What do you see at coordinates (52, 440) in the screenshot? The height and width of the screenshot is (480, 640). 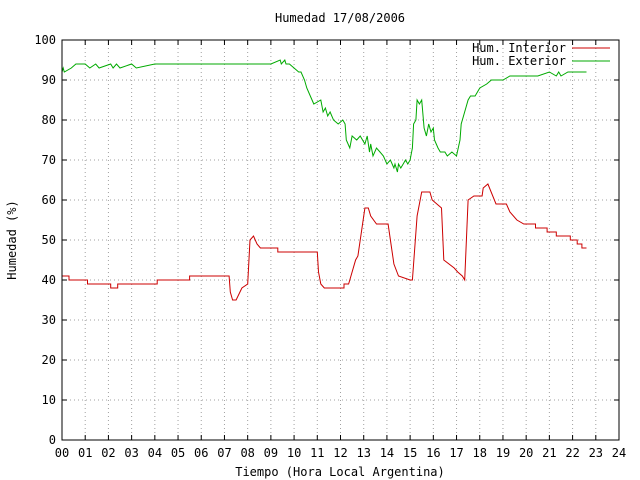 I see `y-tick-label: 0` at bounding box center [52, 440].